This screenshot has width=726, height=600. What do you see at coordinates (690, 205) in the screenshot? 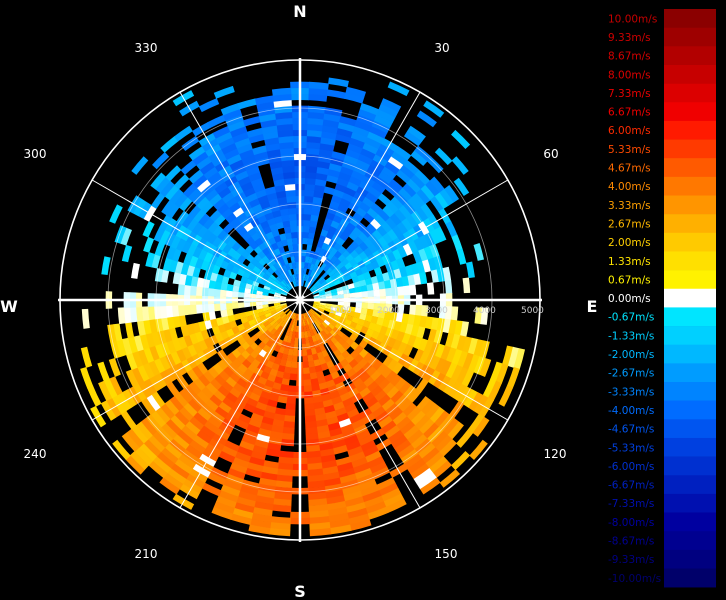
I see `legend-swatch` at bounding box center [690, 205].